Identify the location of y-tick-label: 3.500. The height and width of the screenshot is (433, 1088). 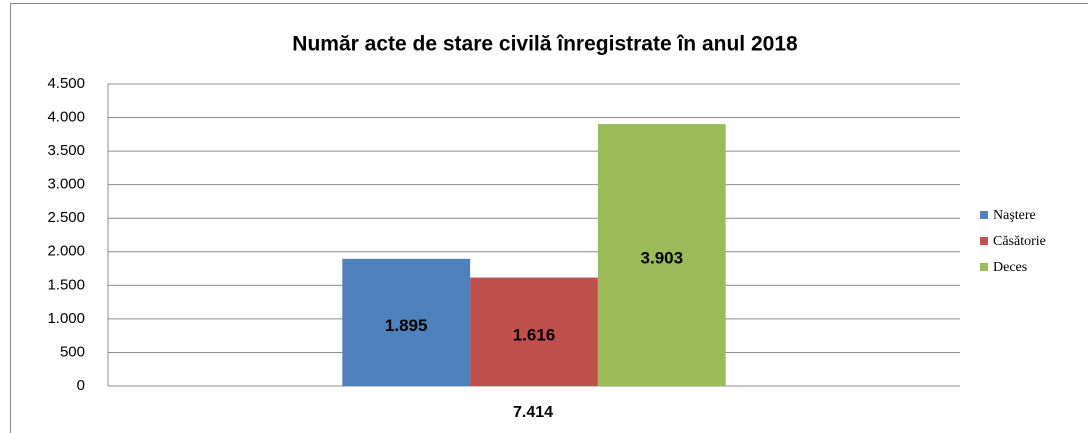
(66, 150).